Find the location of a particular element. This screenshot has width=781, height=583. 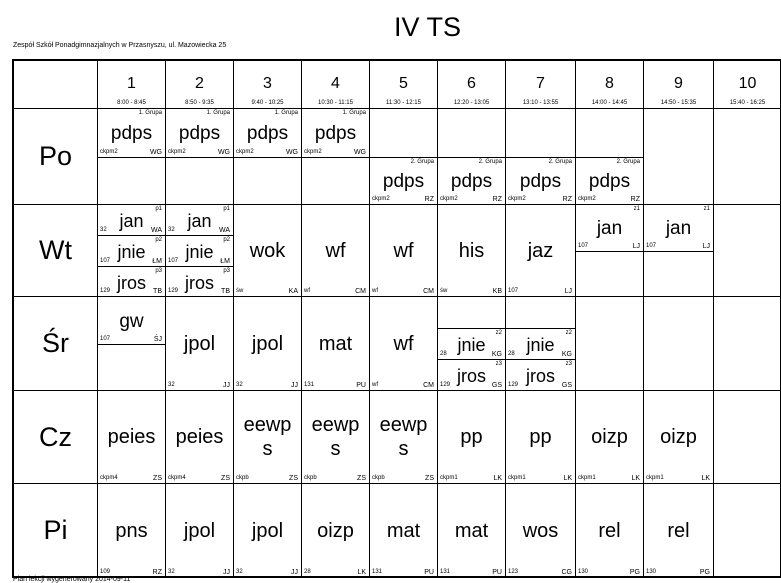

lesson-slot: wok św KA is located at coordinates (267, 250).